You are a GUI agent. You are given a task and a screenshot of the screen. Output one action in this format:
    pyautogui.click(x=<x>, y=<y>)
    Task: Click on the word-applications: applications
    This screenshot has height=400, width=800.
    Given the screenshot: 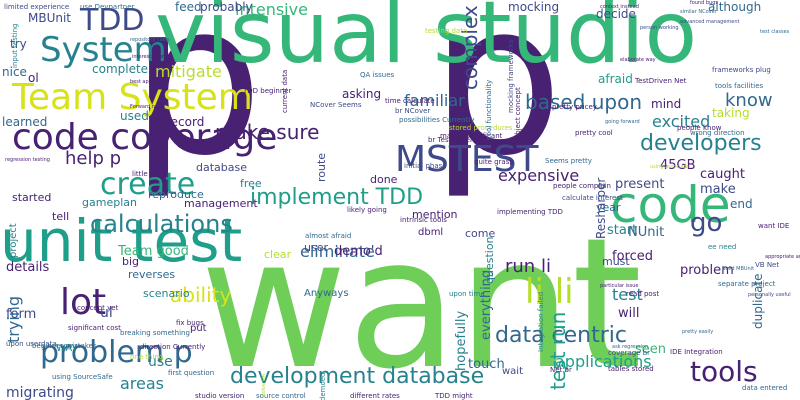 What is the action you would take?
    pyautogui.click(x=603, y=361)
    